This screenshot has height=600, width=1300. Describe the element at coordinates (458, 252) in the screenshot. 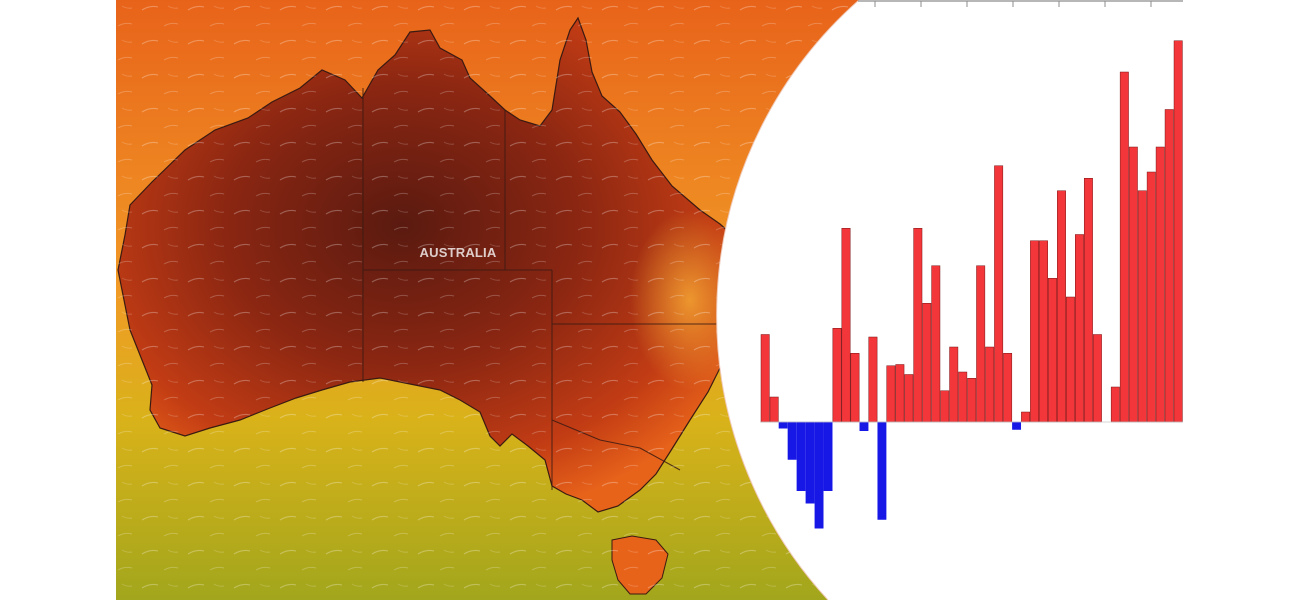

I see `region-label: AUSTRALIA` at that location.